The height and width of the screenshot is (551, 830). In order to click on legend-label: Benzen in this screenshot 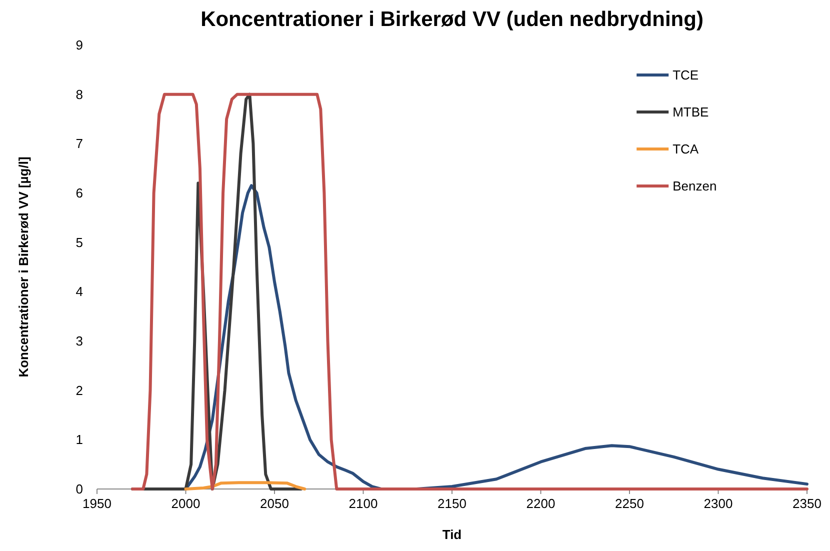, I will do `click(694, 186)`.